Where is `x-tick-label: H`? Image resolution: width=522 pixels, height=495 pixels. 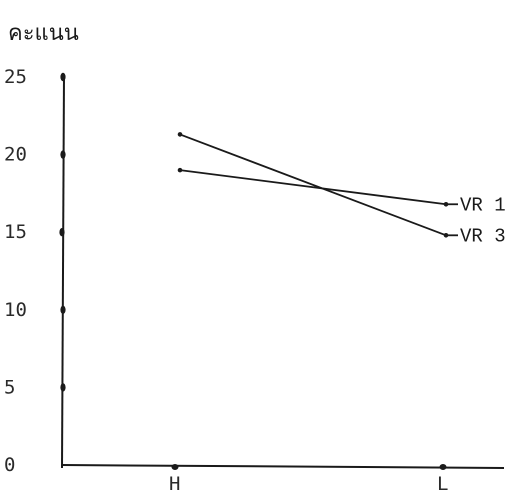 x-tick-label: H is located at coordinates (174, 484).